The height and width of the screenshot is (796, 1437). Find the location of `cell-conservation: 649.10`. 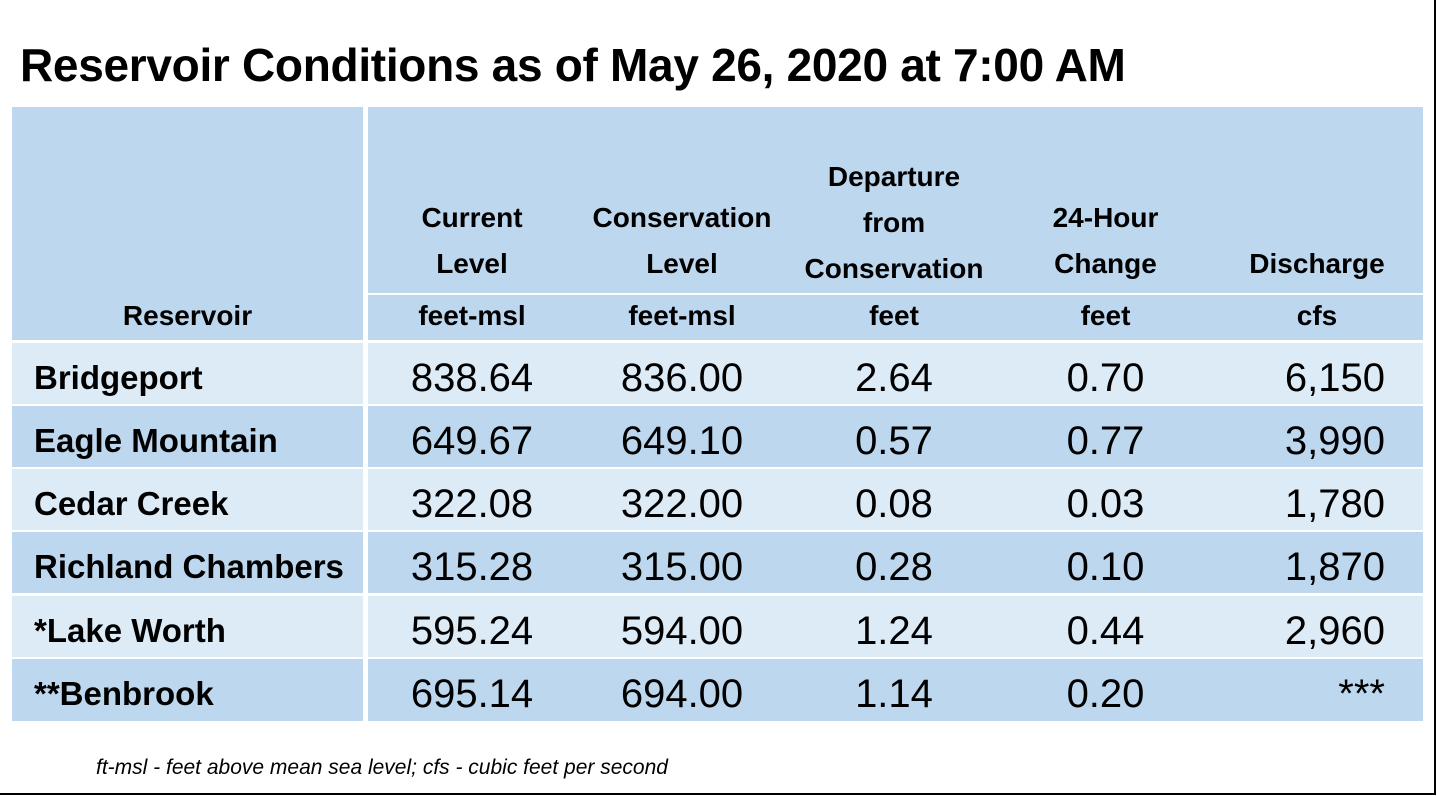

cell-conservation: 649.10 is located at coordinates (682, 441).